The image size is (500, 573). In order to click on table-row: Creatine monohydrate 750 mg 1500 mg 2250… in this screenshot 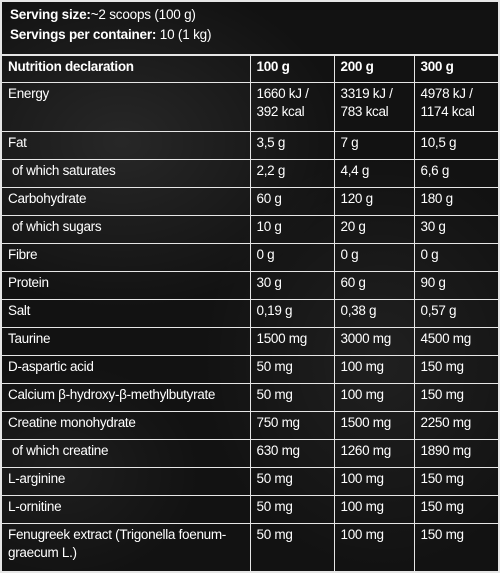, I will do `click(250, 425)`.